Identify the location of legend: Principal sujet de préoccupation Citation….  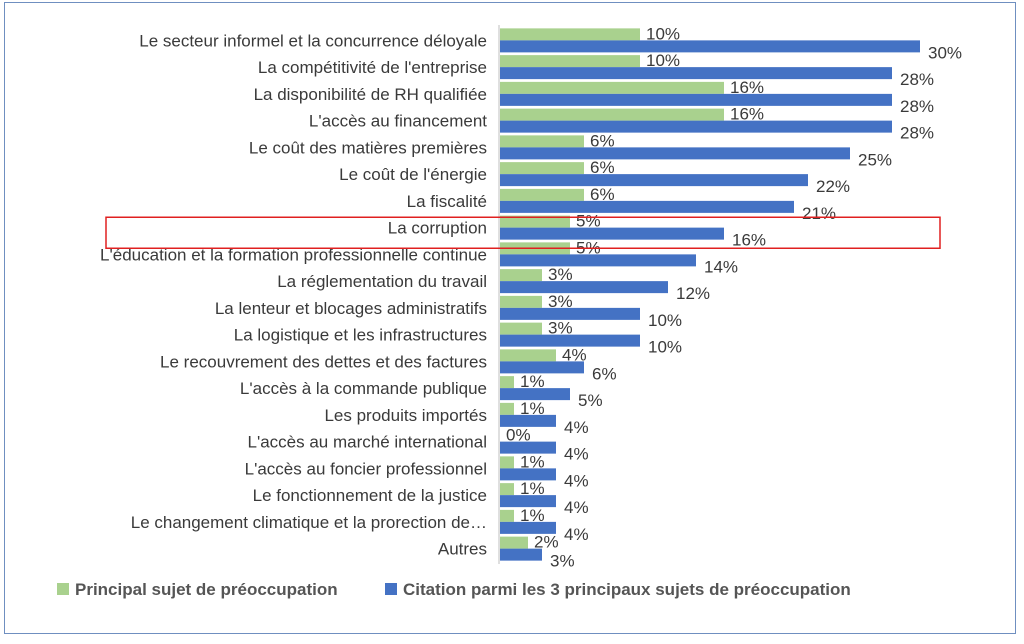
(454, 589).